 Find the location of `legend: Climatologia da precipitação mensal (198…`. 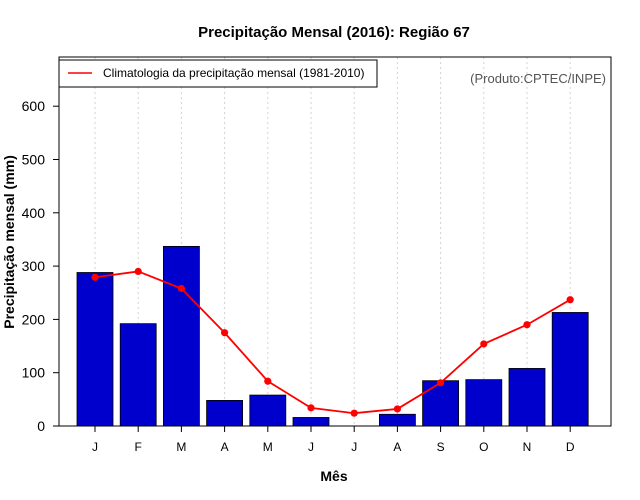

legend: Climatologia da precipitação mensal (198… is located at coordinates (218, 73).